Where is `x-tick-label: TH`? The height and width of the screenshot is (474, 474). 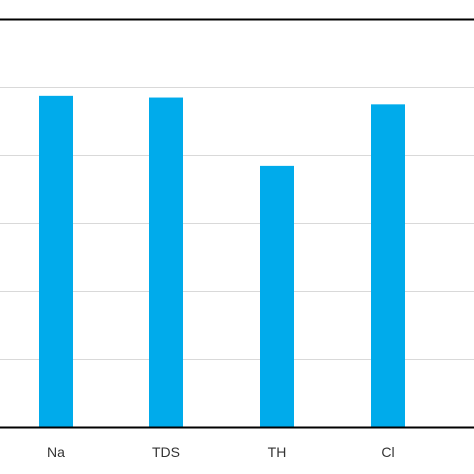 x-tick-label: TH is located at coordinates (277, 452).